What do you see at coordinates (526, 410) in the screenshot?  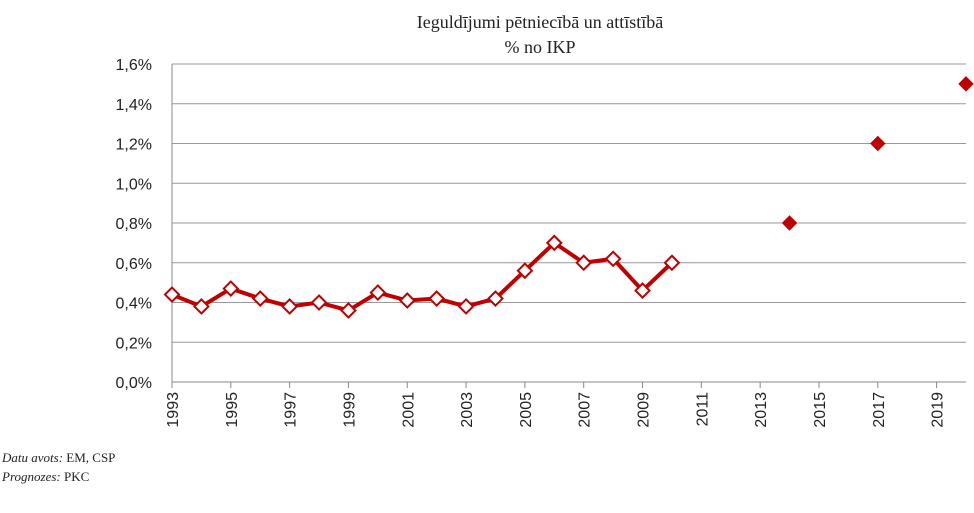 I see `x-tick-label: 2005` at bounding box center [526, 410].